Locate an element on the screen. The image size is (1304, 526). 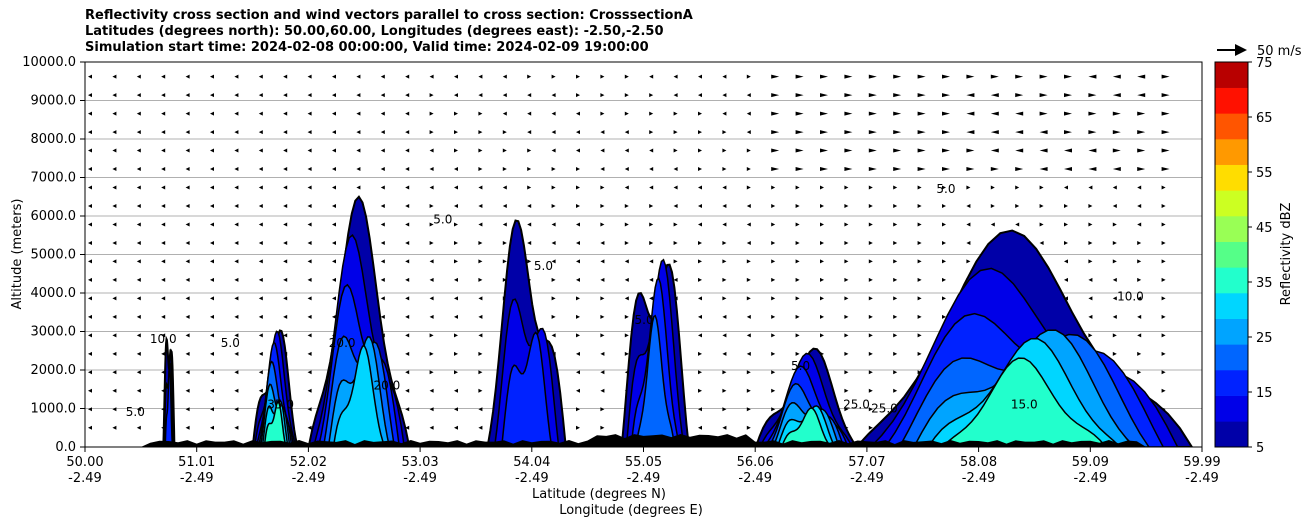
contour-label: 15.0 is located at coordinates (1024, 405).